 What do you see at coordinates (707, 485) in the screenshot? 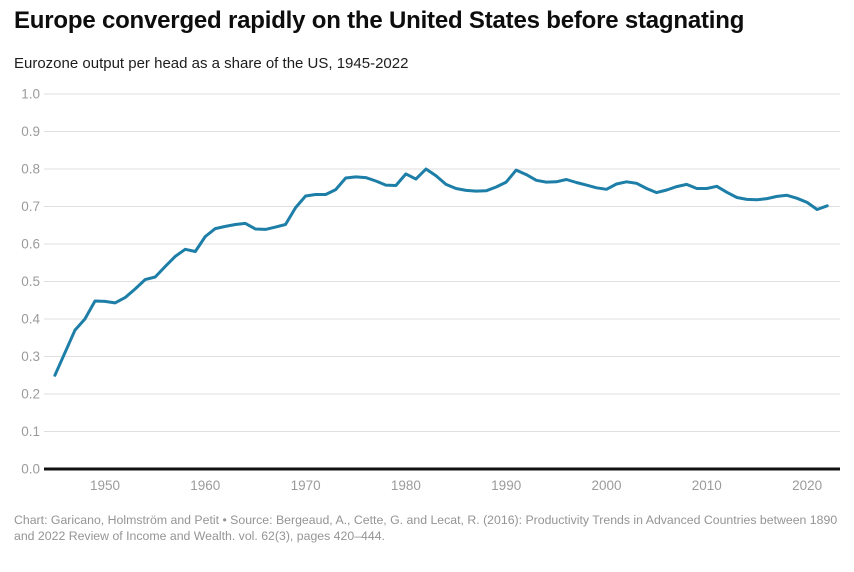
I see `x-tick-label: 2010` at bounding box center [707, 485].